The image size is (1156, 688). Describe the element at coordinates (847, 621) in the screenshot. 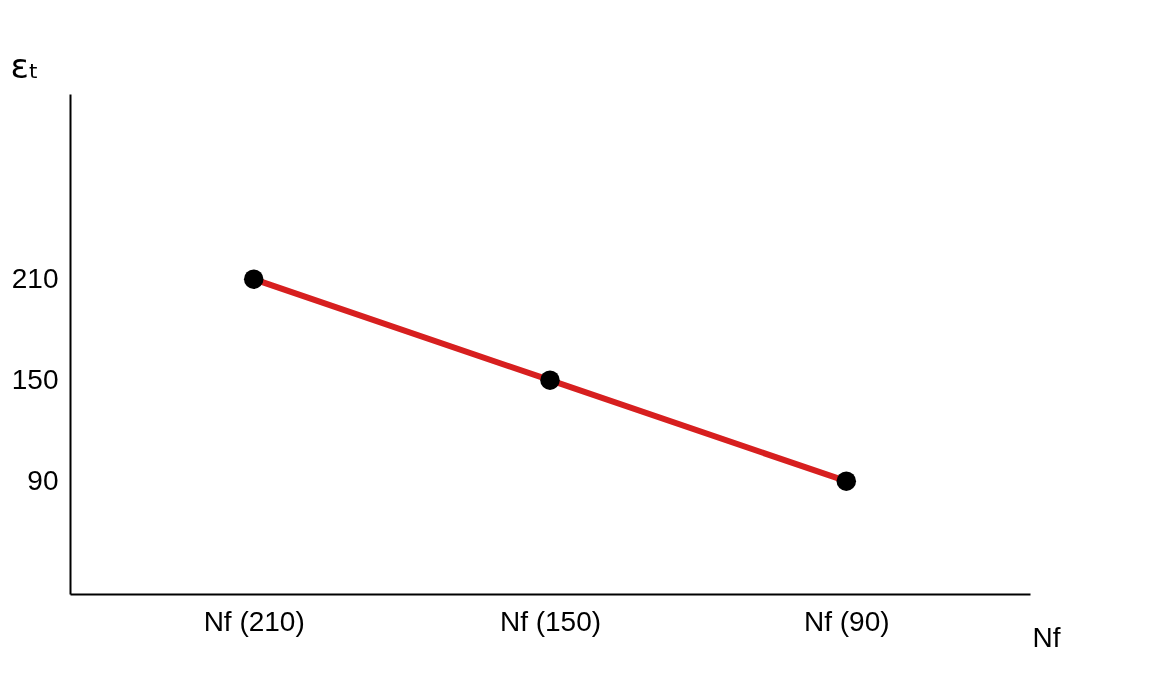

I see `x-tick-label: Nf (90)` at that location.